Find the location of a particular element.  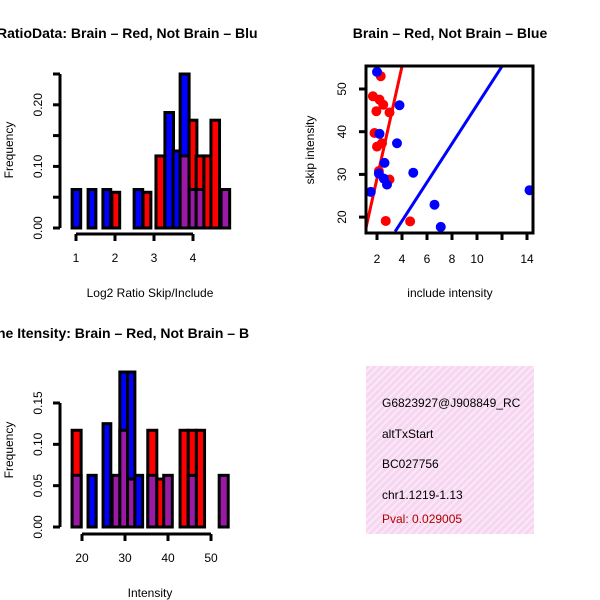

intensity-histogram-ylabel: Frequency is located at coordinates (9, 450).